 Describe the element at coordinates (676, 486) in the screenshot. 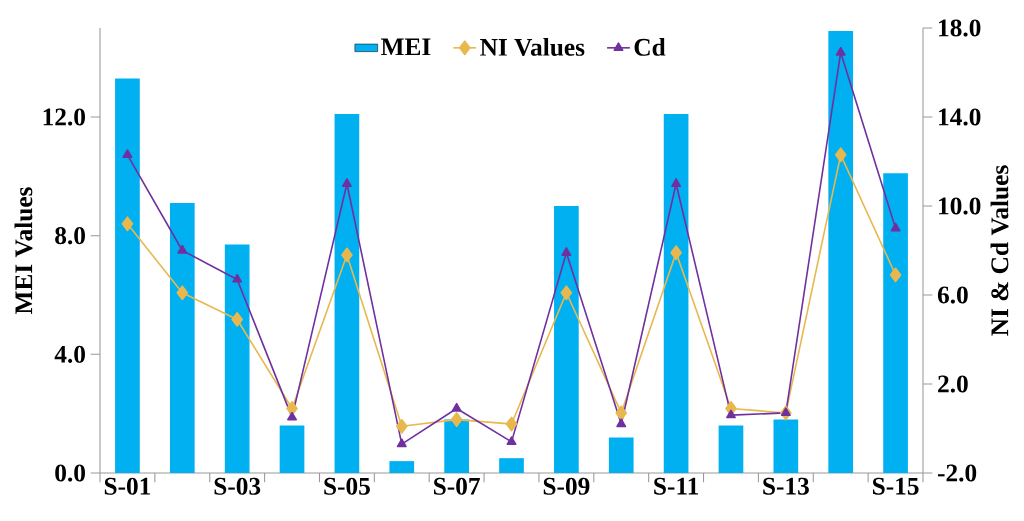

I see `x-tick-label: S-11` at that location.